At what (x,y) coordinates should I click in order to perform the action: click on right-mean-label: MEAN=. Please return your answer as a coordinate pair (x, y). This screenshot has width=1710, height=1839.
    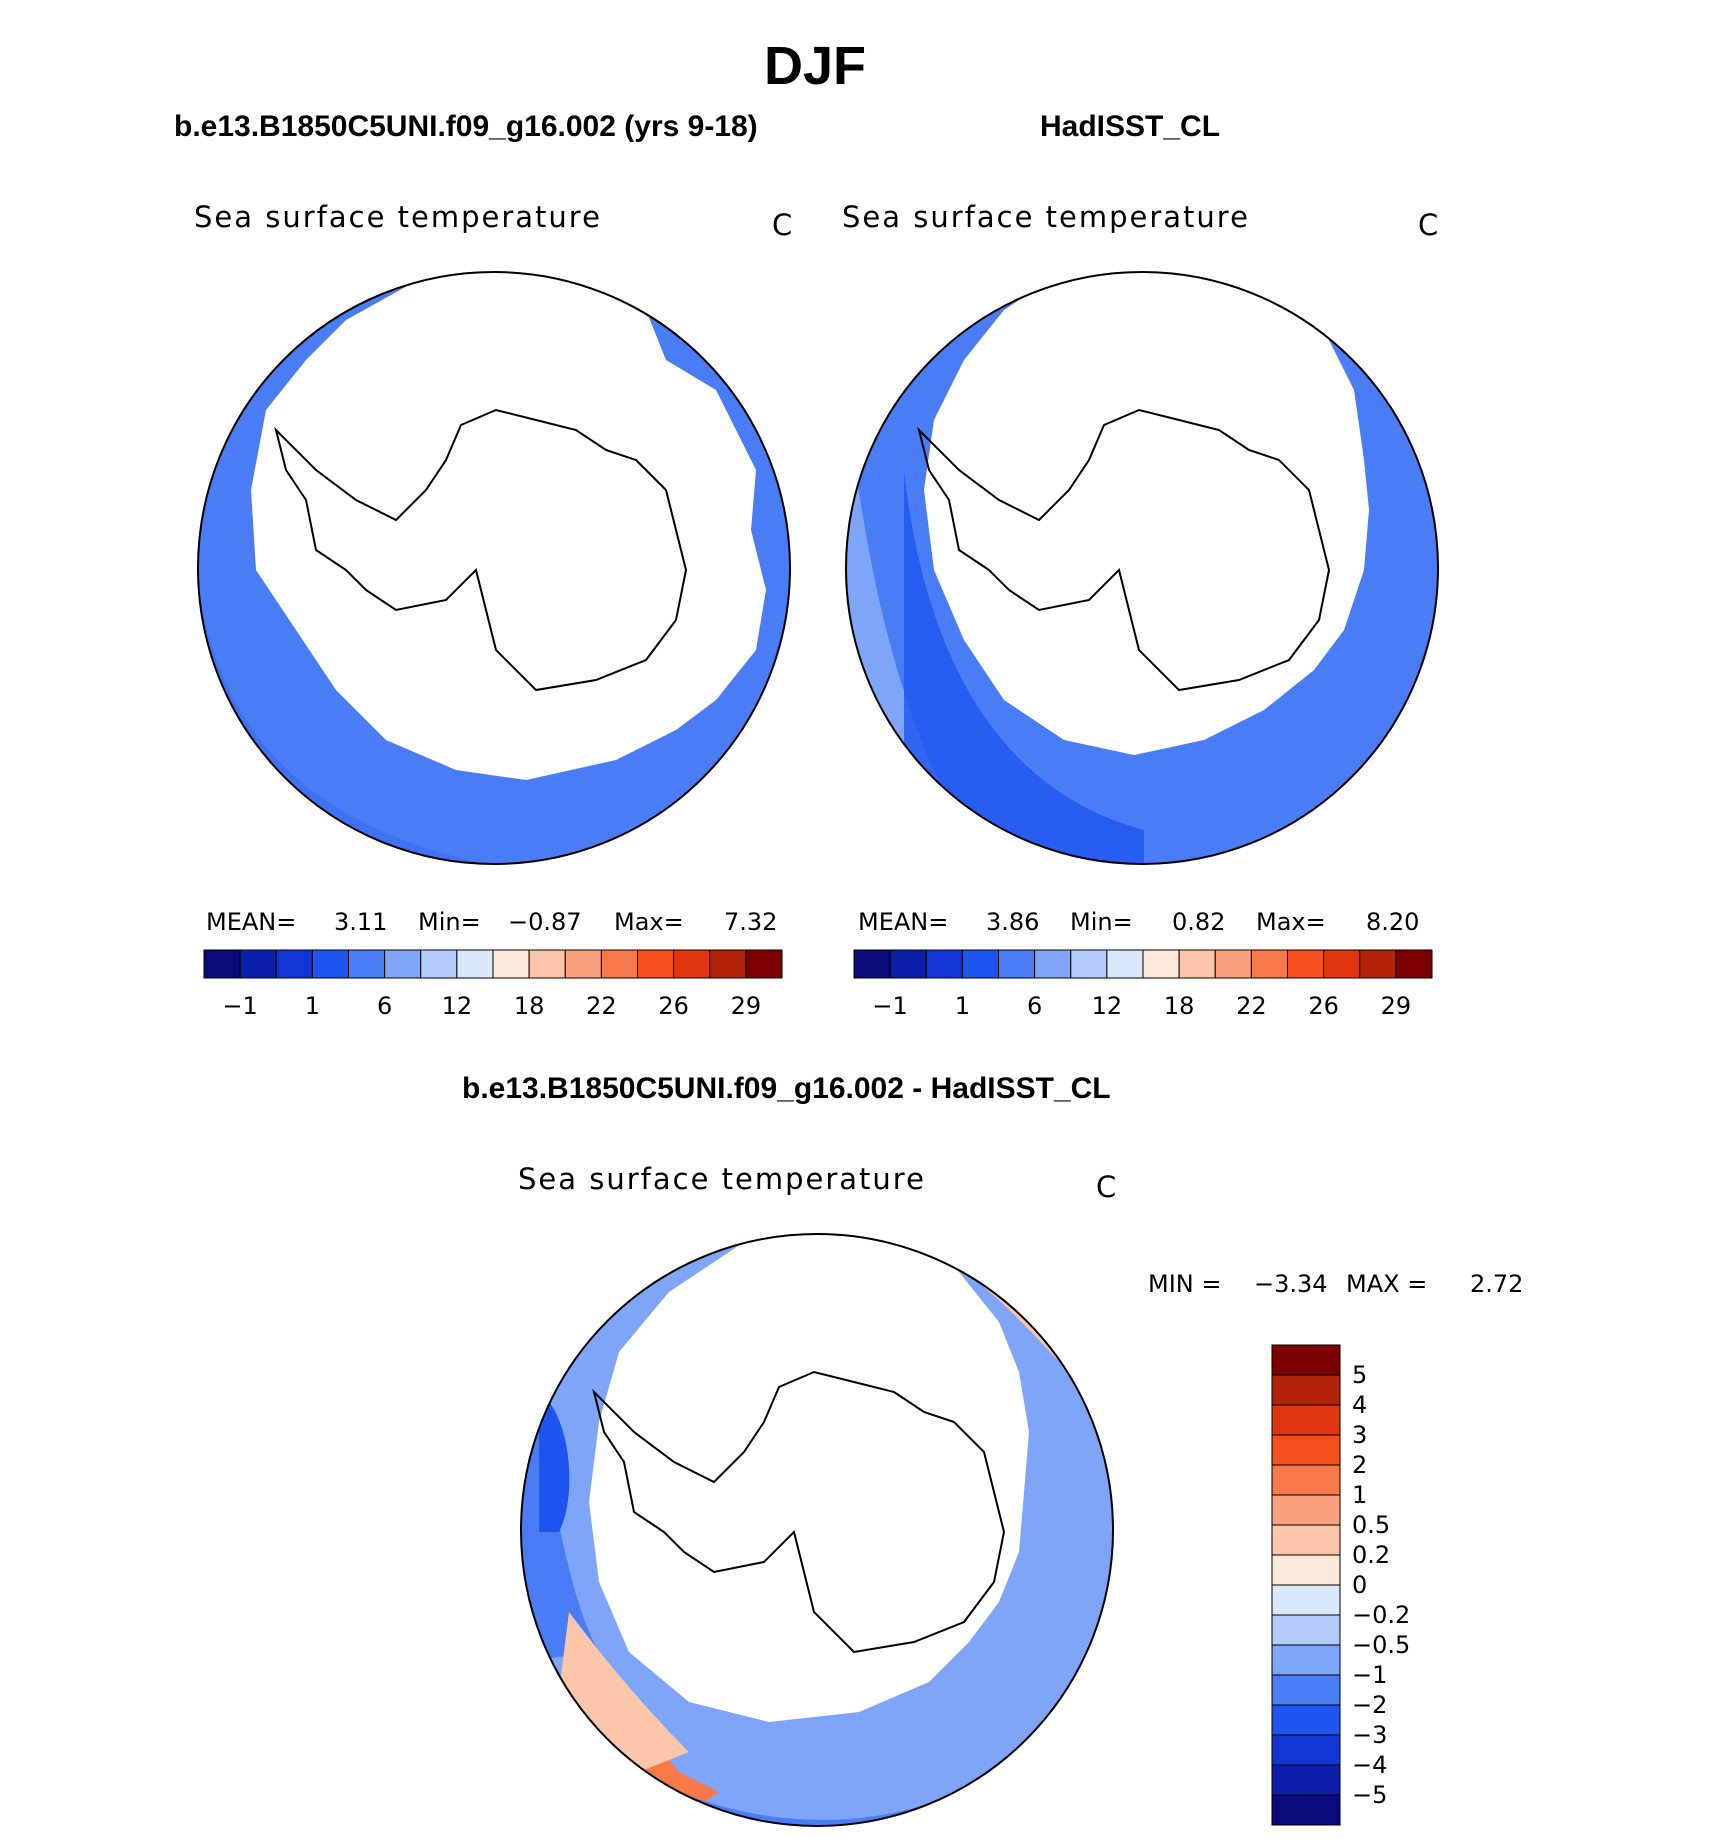
    Looking at the image, I should click on (903, 922).